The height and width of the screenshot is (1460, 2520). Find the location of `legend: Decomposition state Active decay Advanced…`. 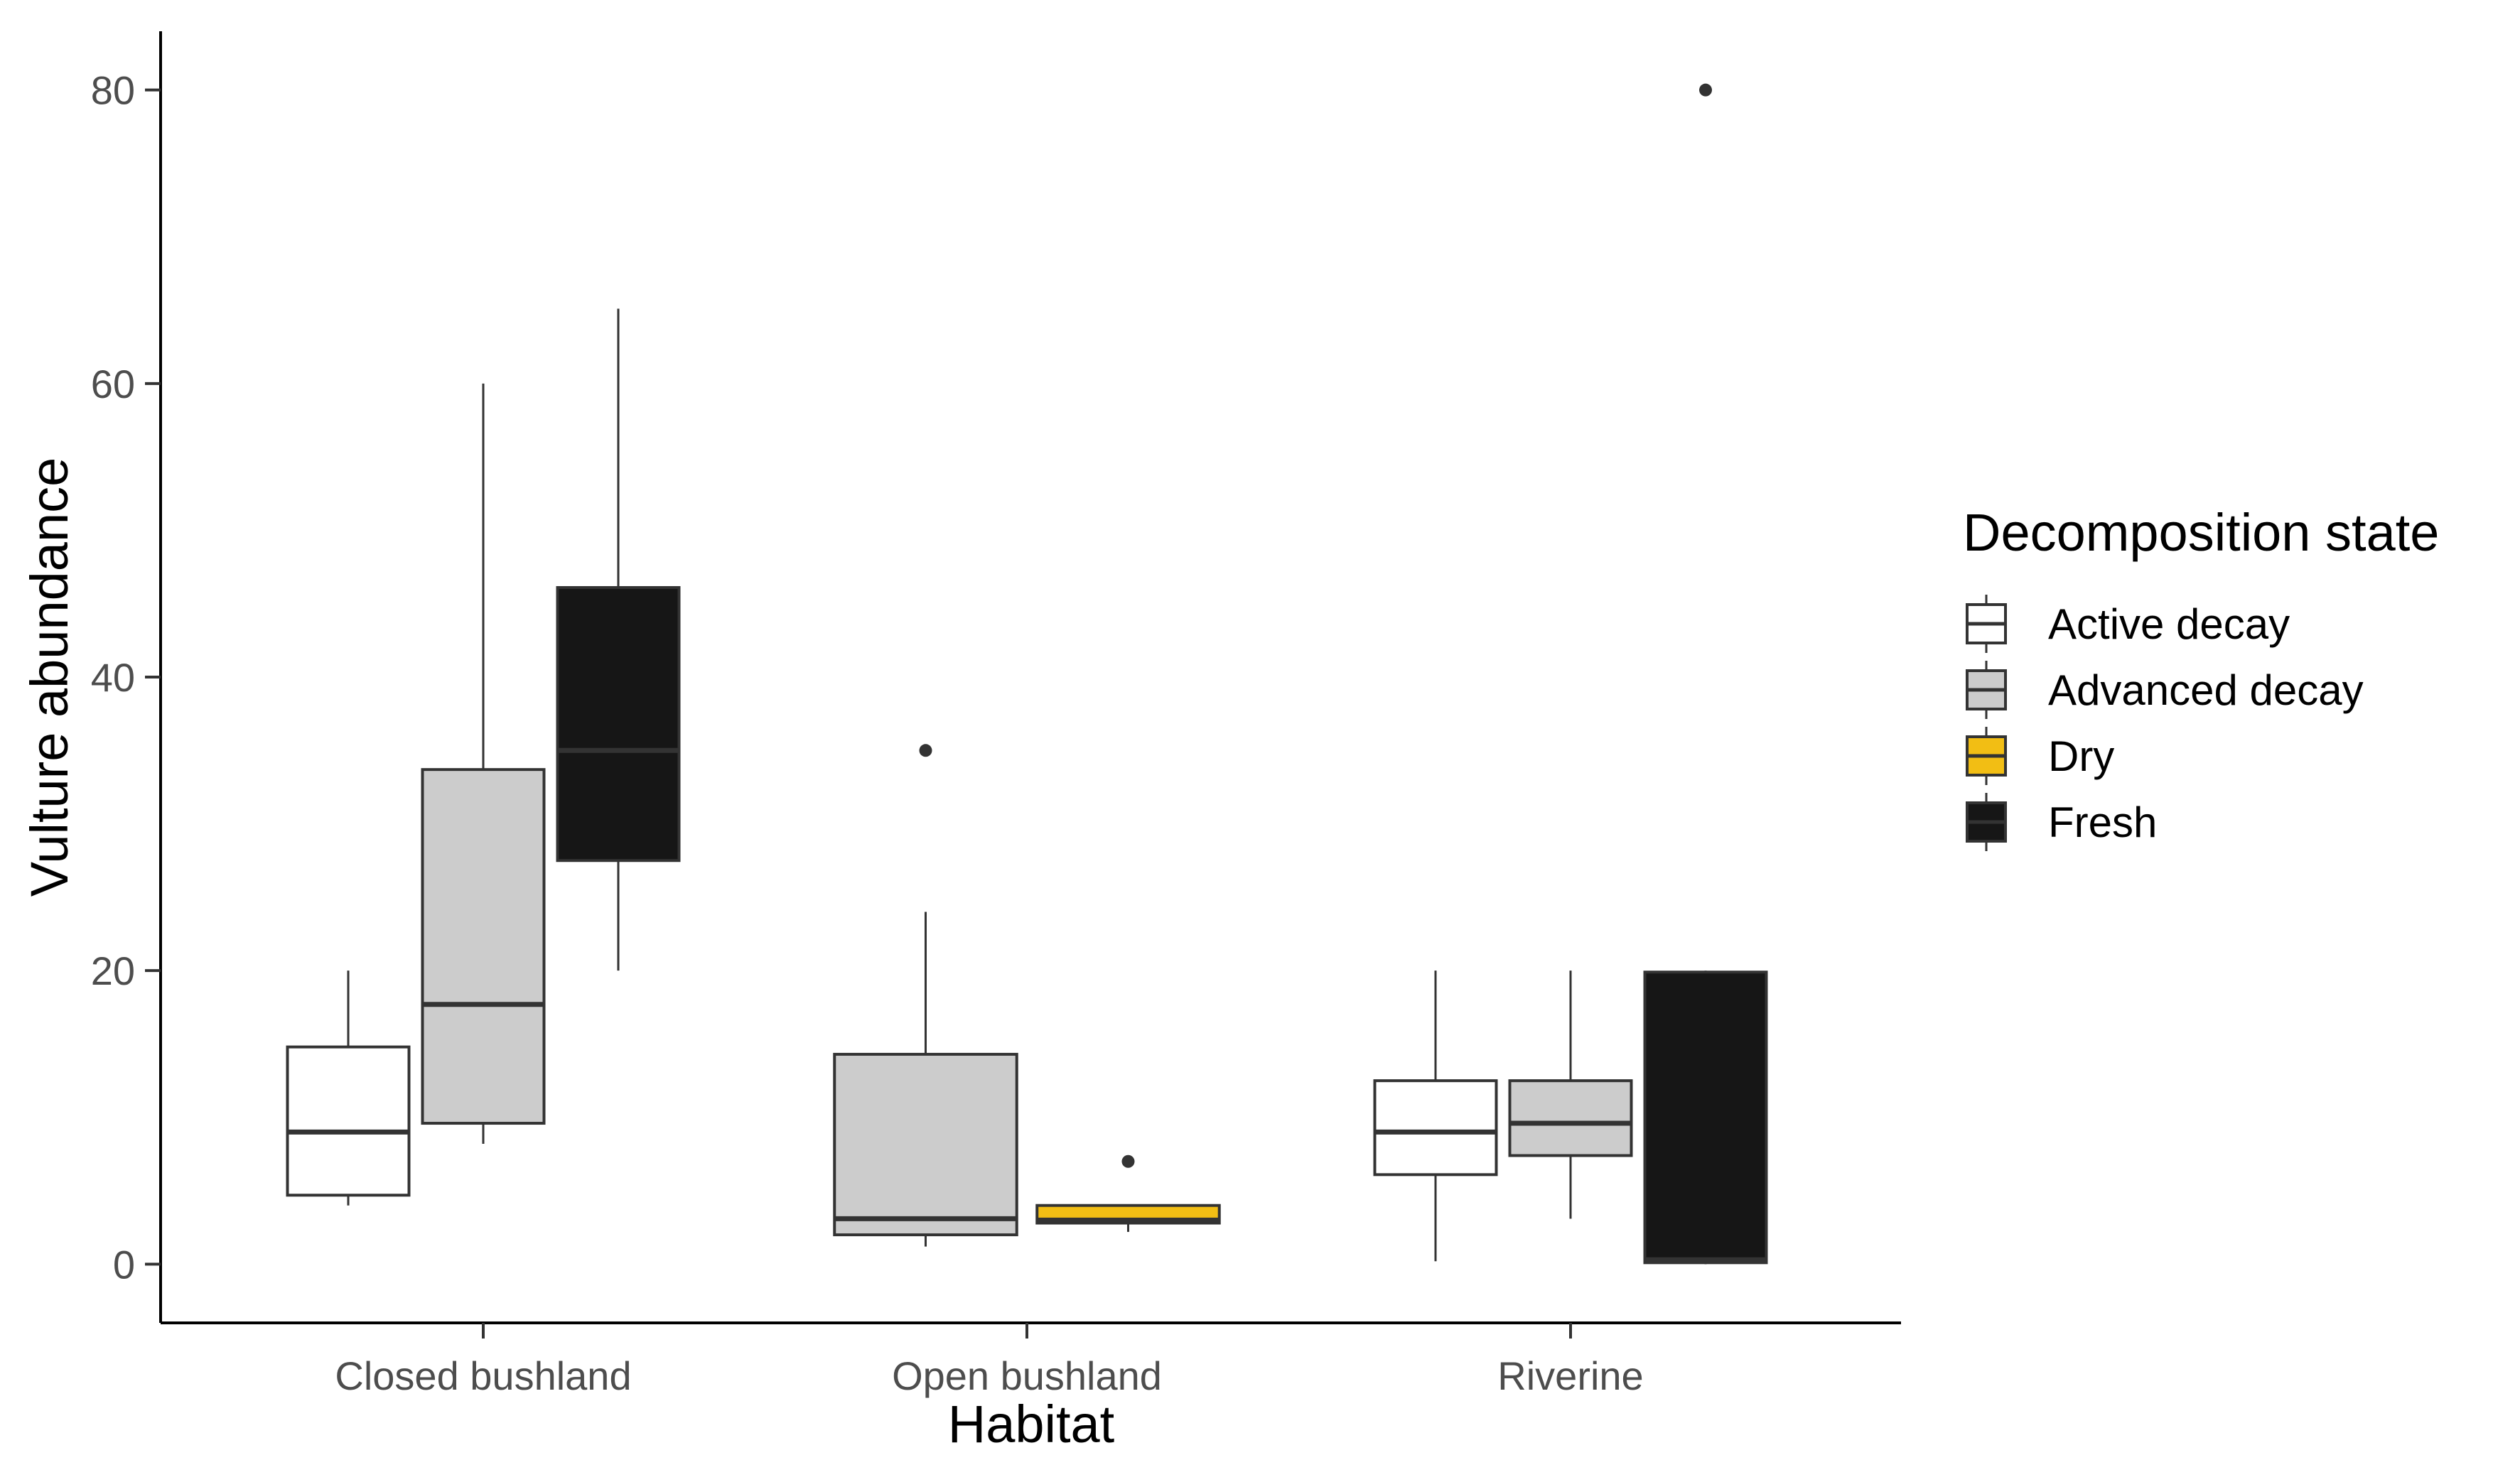

legend: Decomposition state Active decay Advanced… is located at coordinates (2201, 677).